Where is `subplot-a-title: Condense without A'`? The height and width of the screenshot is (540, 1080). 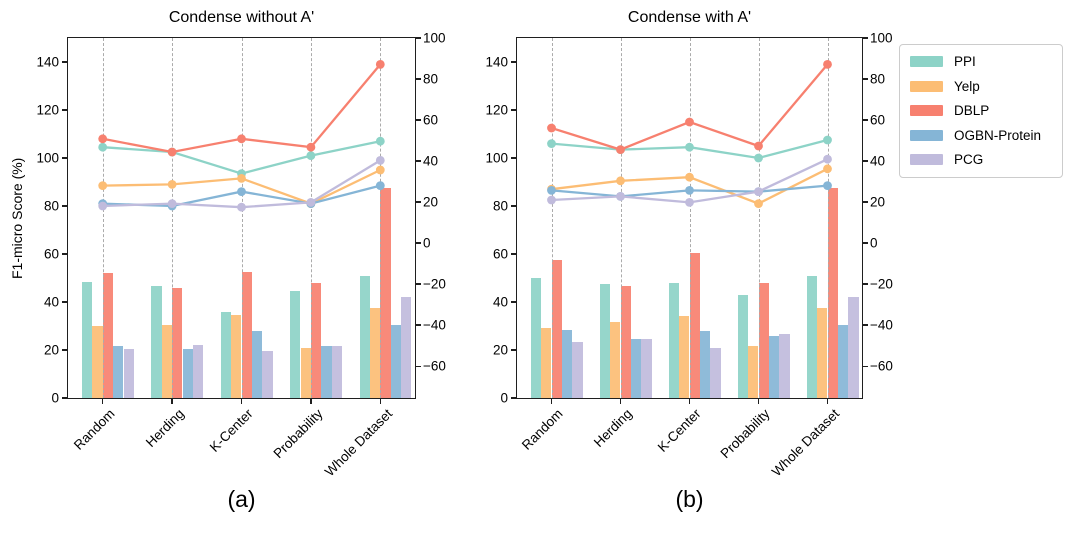
subplot-a-title: Condense without A' is located at coordinates (241, 17).